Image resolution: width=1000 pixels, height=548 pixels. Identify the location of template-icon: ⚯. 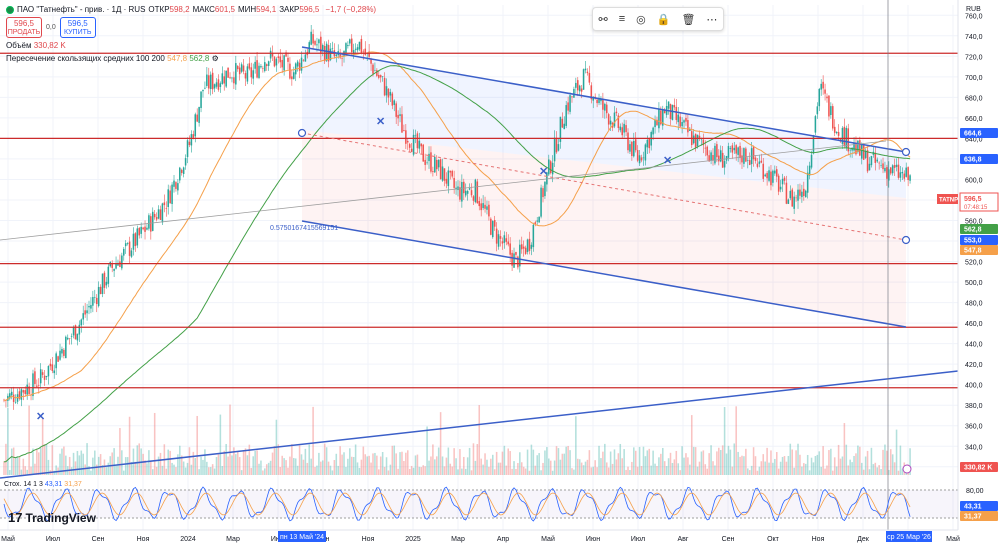
(603, 19).